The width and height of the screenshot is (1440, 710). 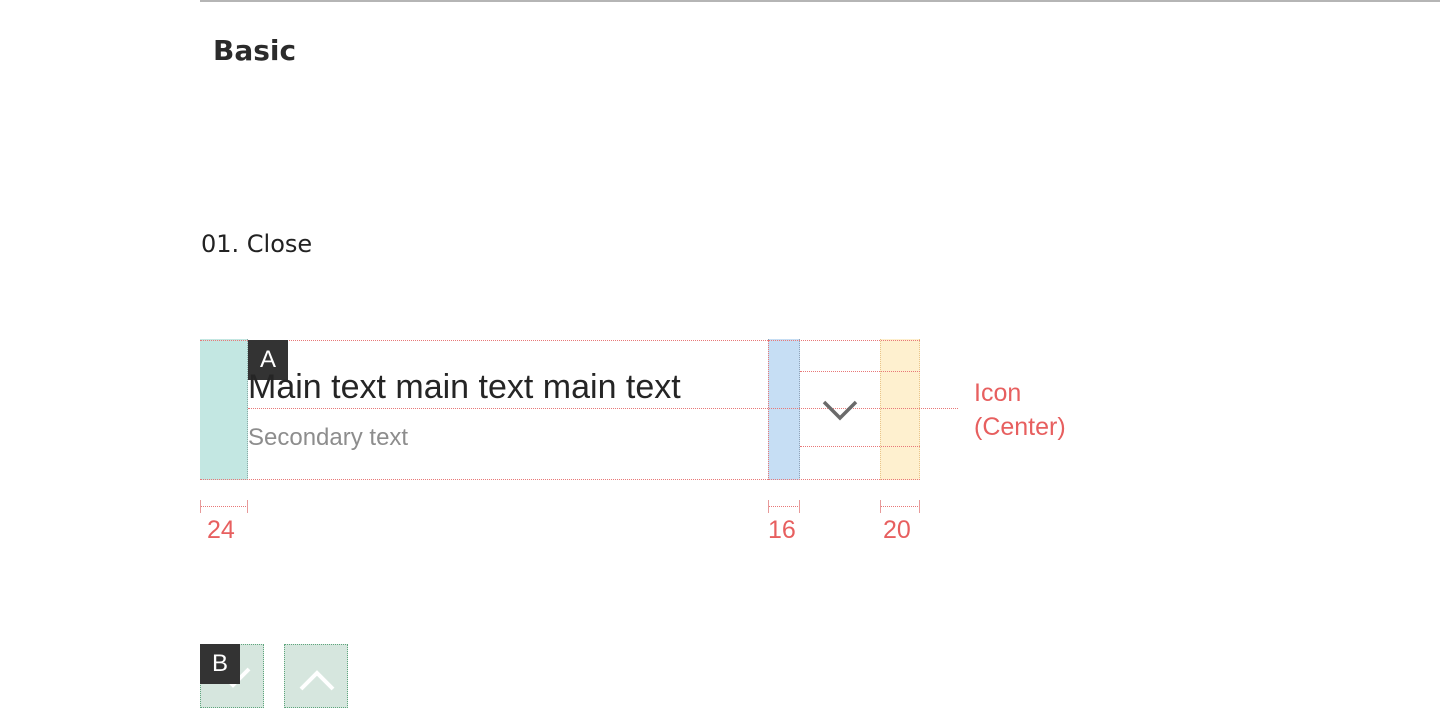 I want to click on sample-collapse-button, so click(x=316, y=676).